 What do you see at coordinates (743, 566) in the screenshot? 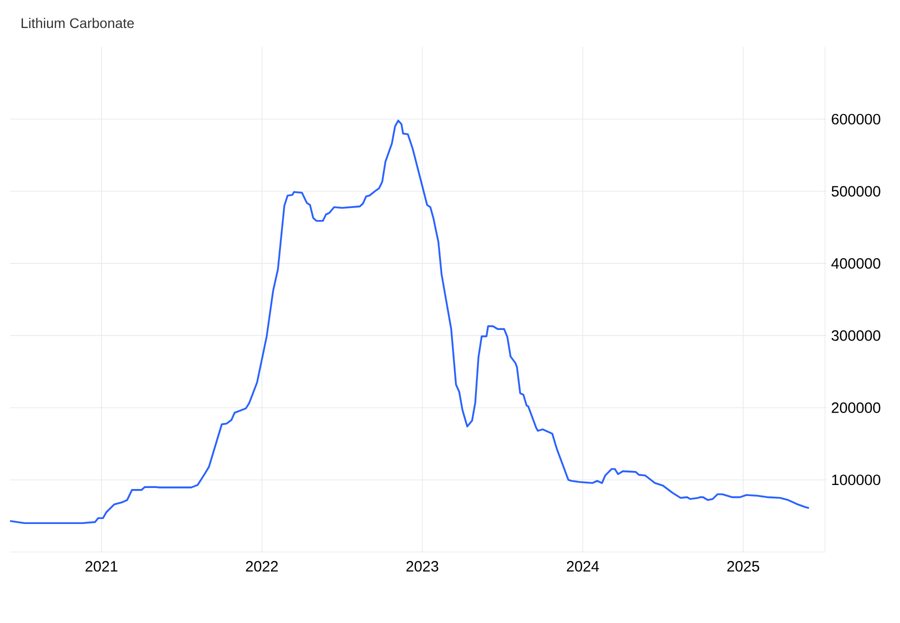
I see `x-tick-label: 2025` at bounding box center [743, 566].